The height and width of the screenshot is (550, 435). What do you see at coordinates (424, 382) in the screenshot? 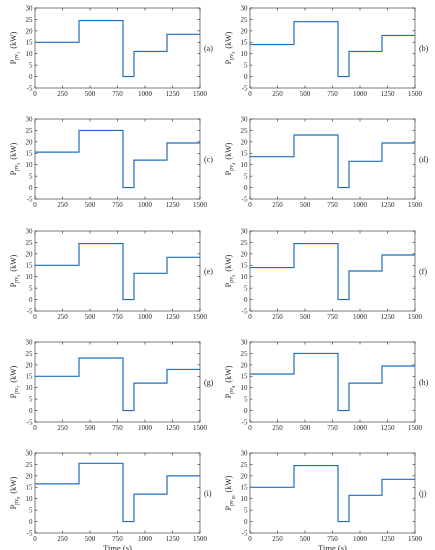
I see `panel-label: (h)` at bounding box center [424, 382].